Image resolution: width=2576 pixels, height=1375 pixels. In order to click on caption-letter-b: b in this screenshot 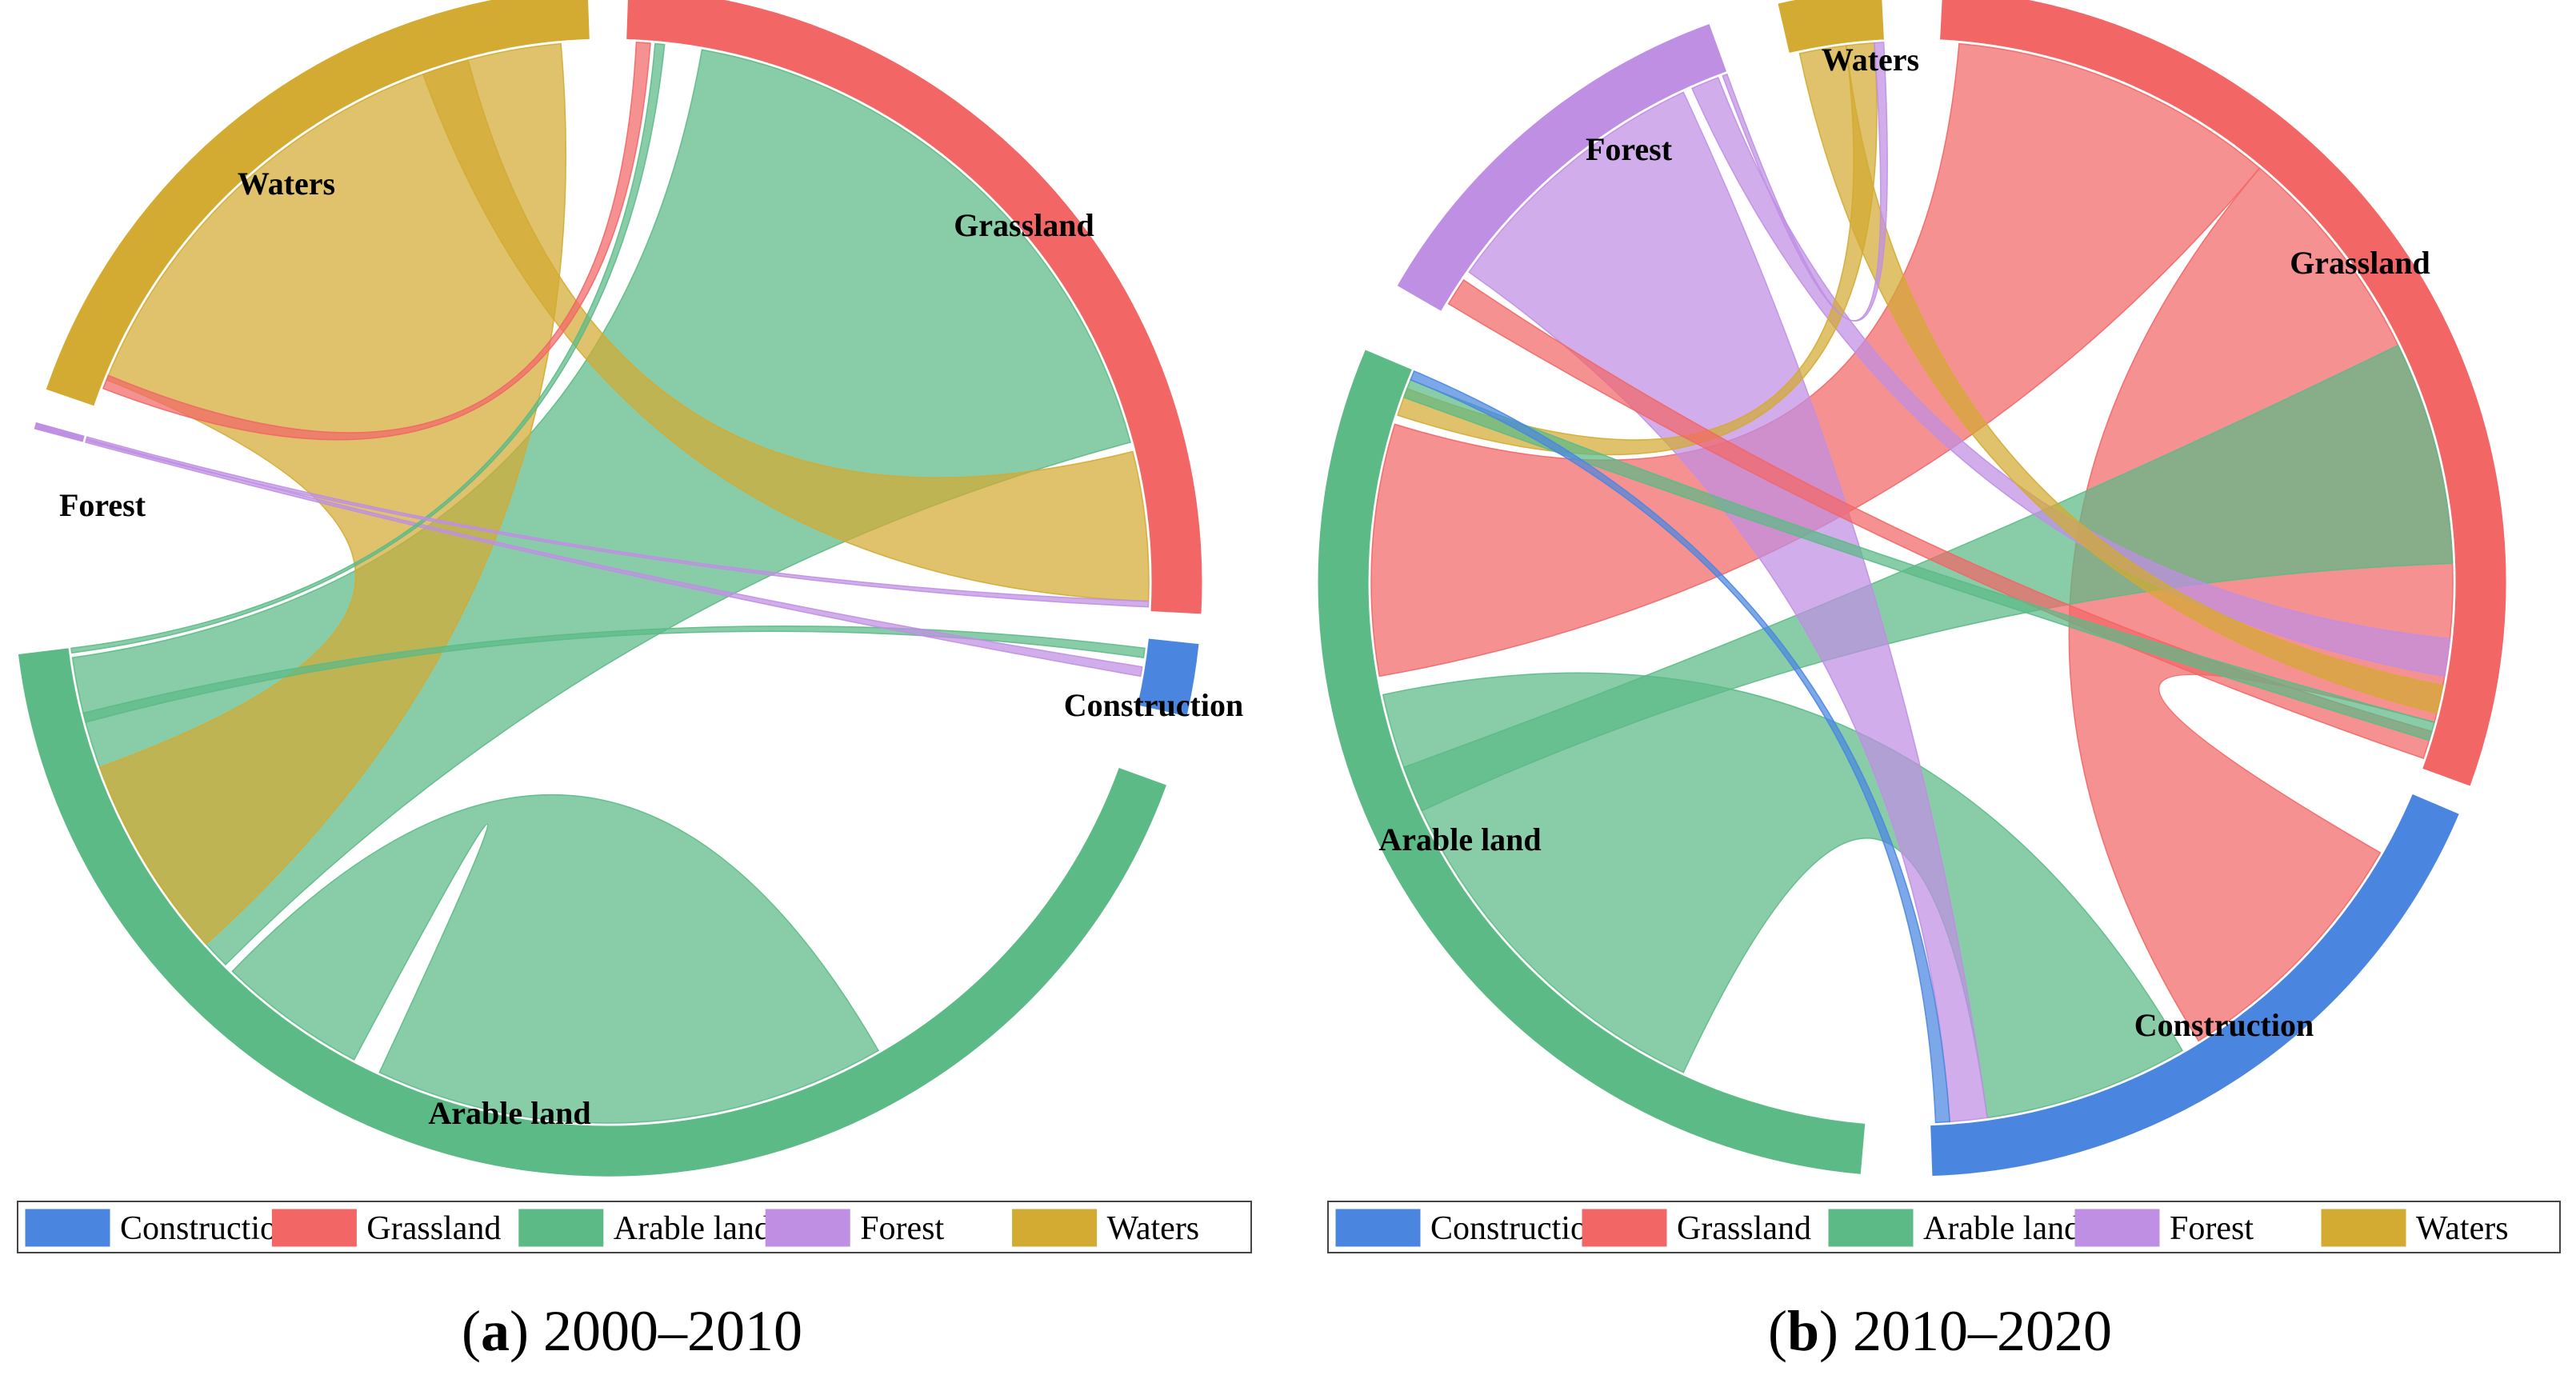, I will do `click(1803, 1331)`.